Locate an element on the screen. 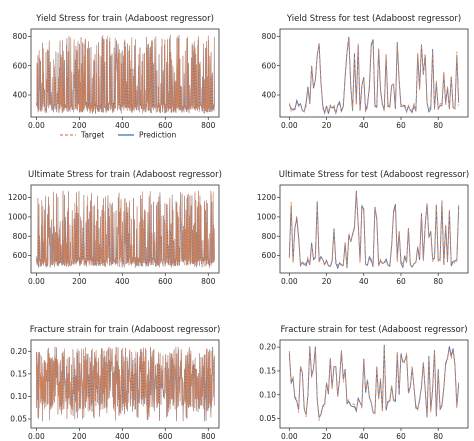  yield-train-xtick-label: 800 is located at coordinates (208, 125).